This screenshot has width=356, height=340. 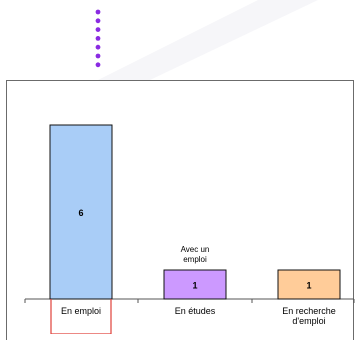 I want to click on background-stripe, so click(x=208, y=40).